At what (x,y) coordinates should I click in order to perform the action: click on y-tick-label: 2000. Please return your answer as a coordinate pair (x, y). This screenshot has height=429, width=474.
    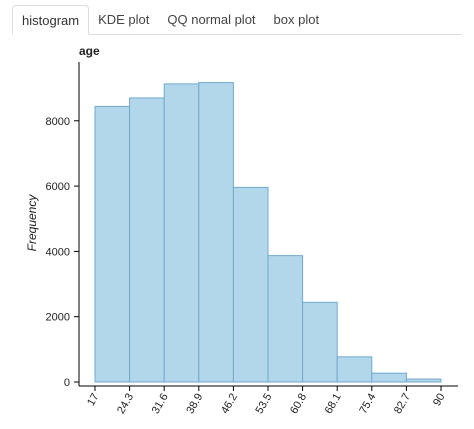
    Looking at the image, I should click on (58, 318).